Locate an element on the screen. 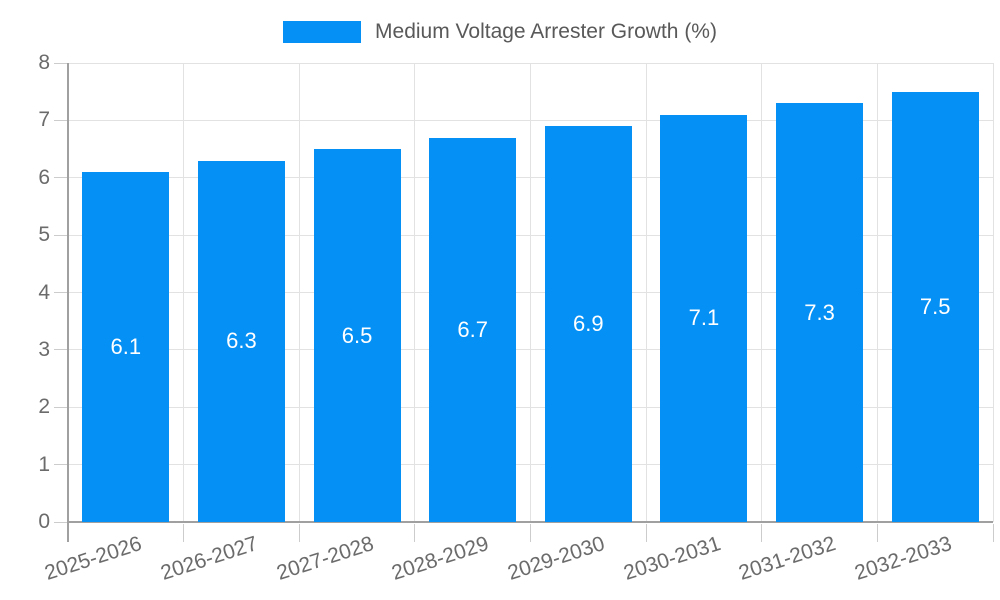  bar-value-label: 7.1 is located at coordinates (704, 318).